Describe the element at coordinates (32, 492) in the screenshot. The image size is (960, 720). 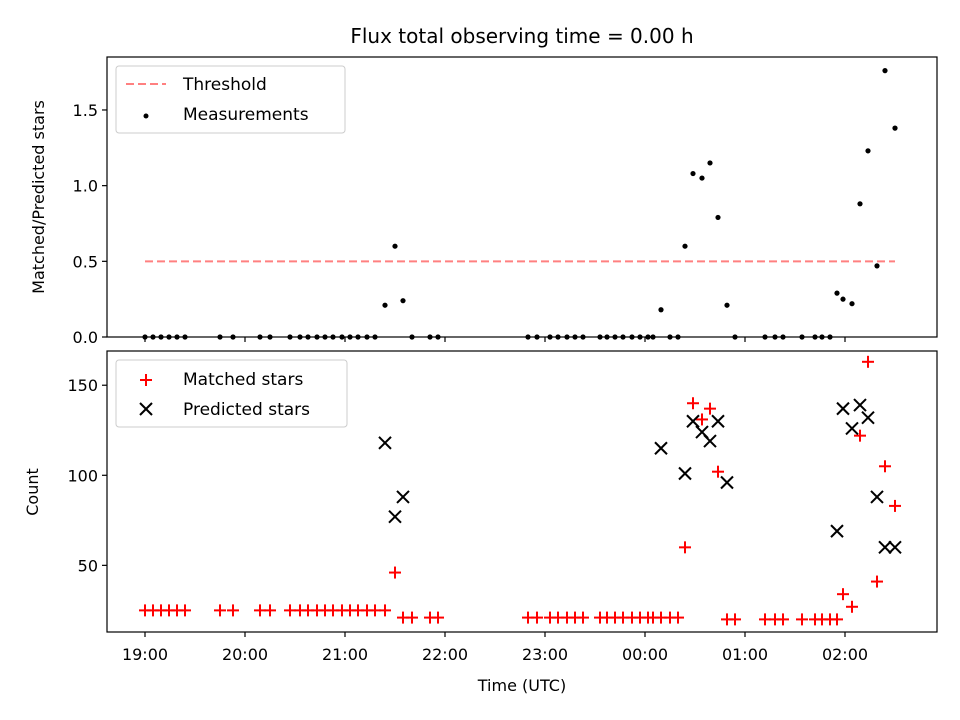
I see `bottom-ylabel: Count` at that location.